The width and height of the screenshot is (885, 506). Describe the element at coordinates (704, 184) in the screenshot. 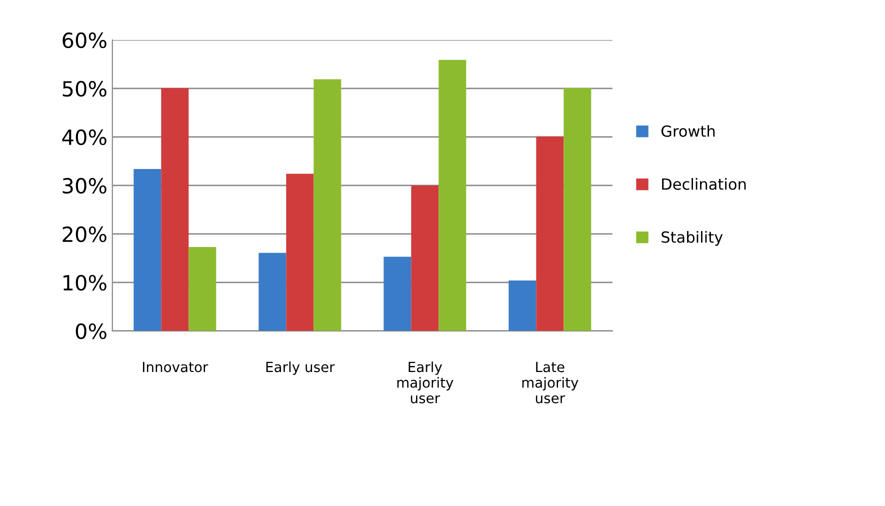

I see `legend-label: Declination` at that location.